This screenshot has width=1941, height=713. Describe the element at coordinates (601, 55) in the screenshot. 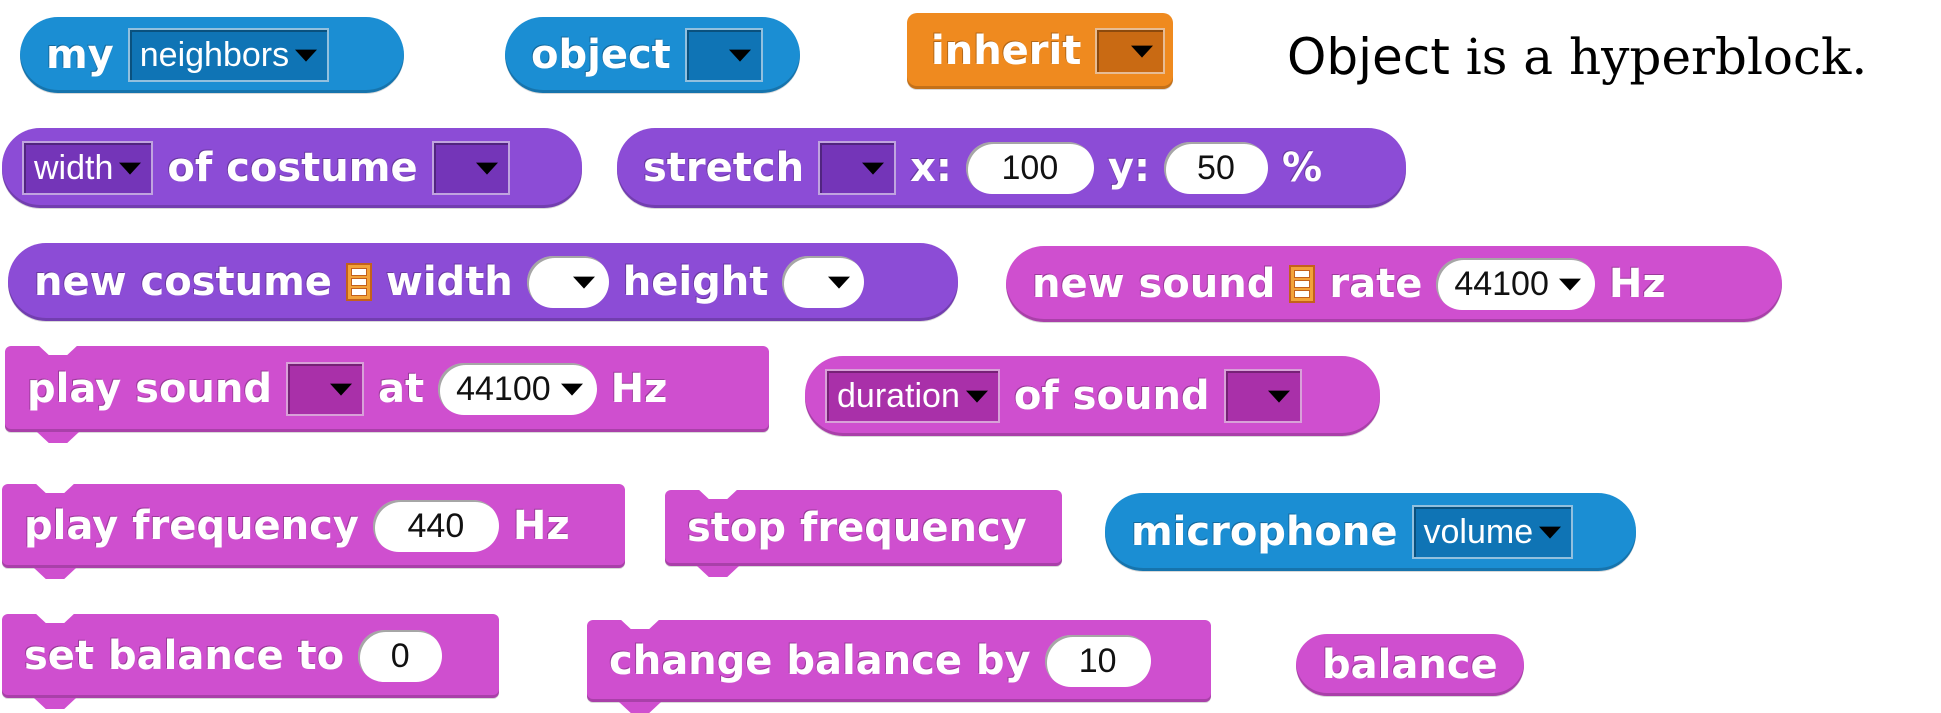

I see `block-label: object` at that location.